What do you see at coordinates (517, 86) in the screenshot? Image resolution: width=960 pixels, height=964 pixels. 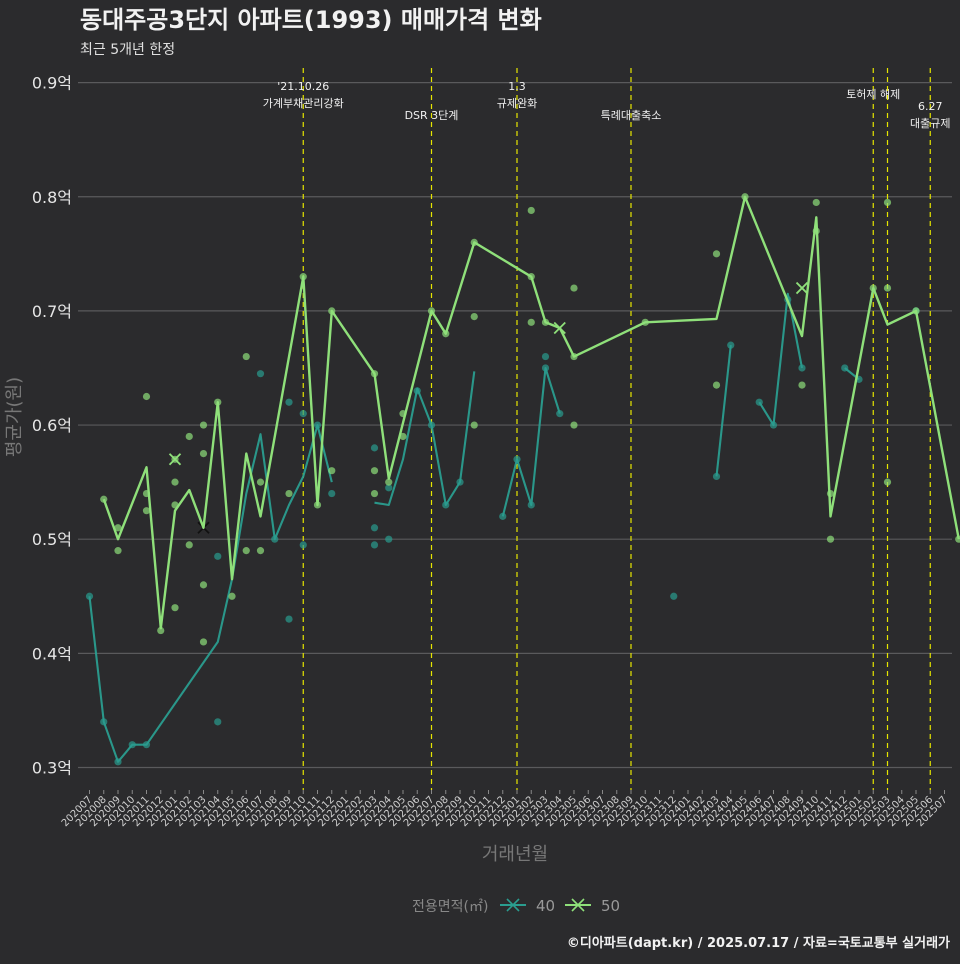 I see `event-label: 1.3` at bounding box center [517, 86].